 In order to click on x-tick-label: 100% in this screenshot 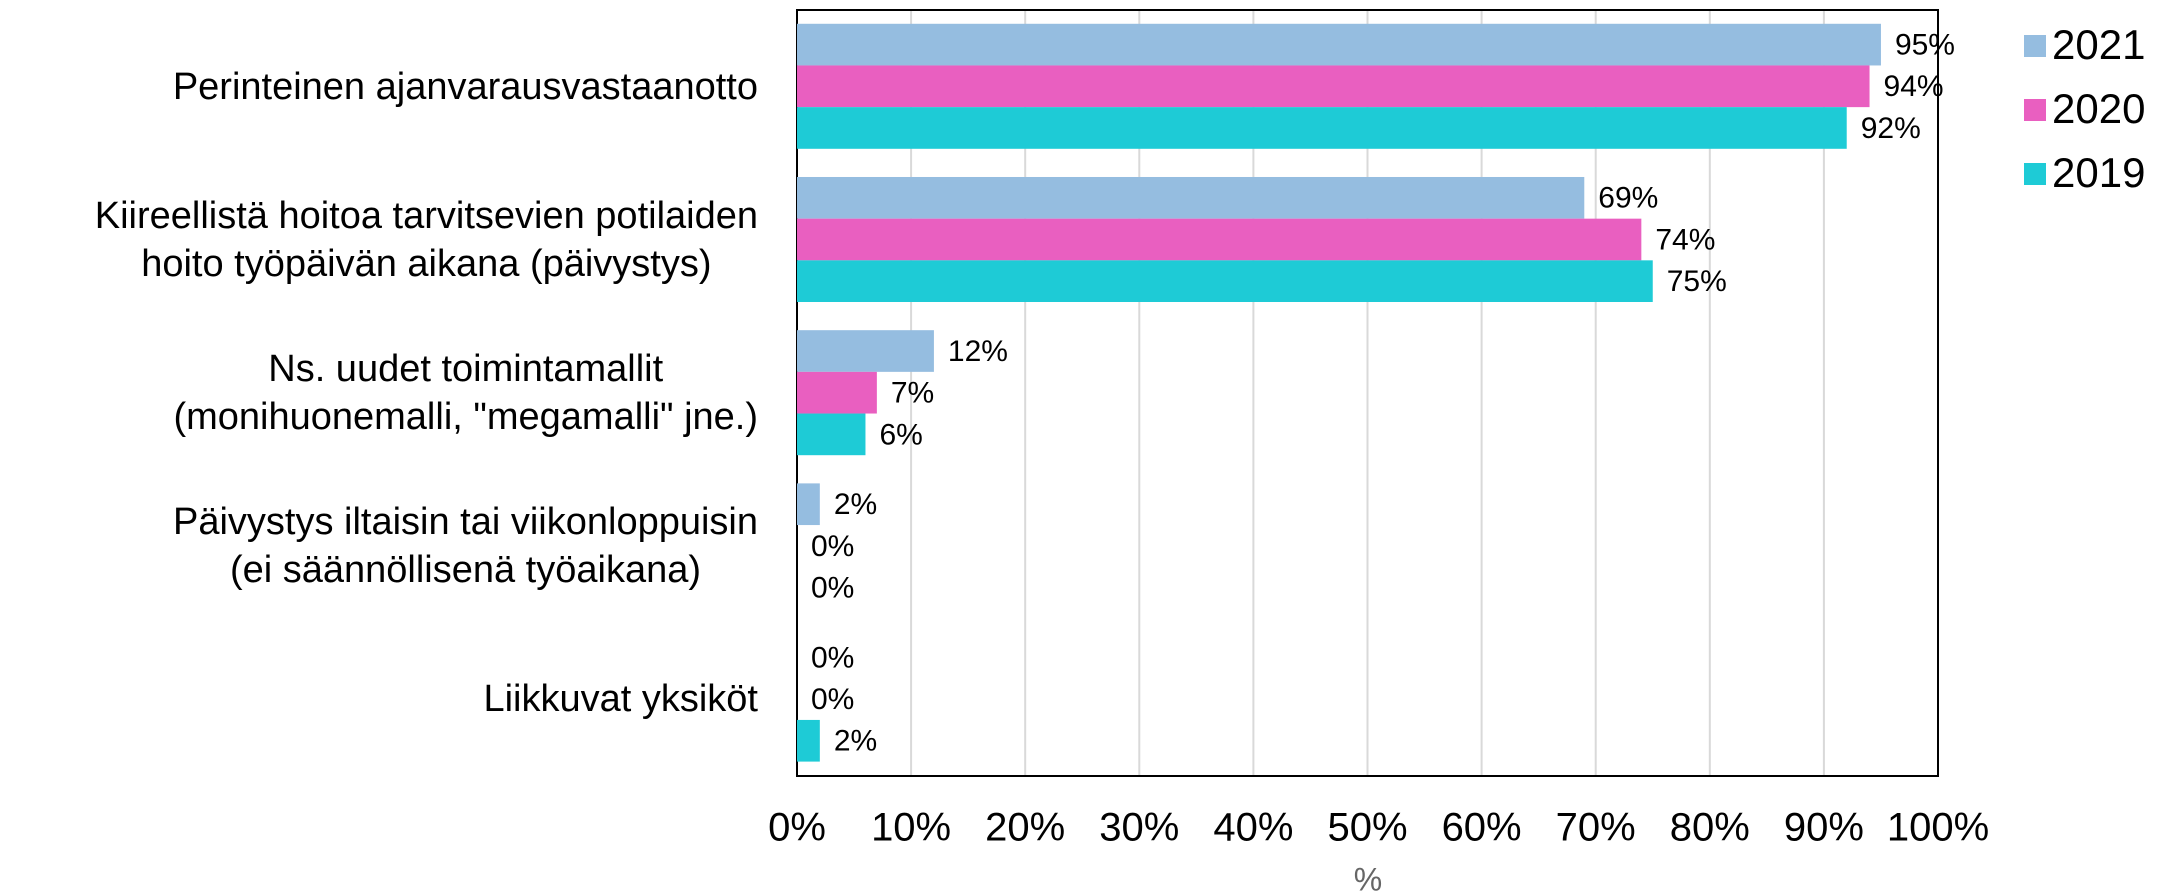, I will do `click(1938, 828)`.